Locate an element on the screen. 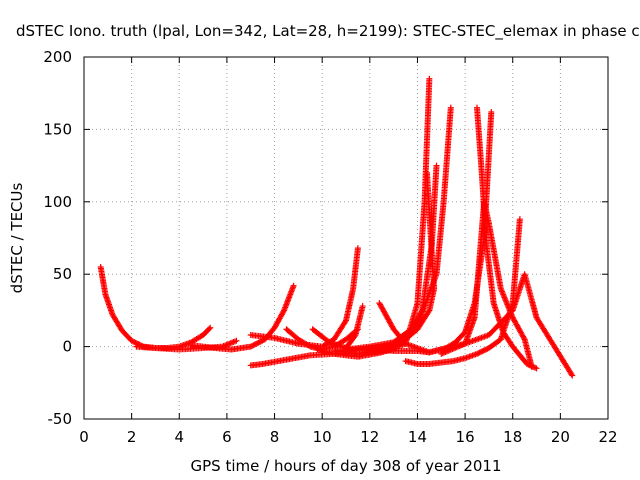 This screenshot has width=640, height=480. x-tick-label: 8 is located at coordinates (275, 437).